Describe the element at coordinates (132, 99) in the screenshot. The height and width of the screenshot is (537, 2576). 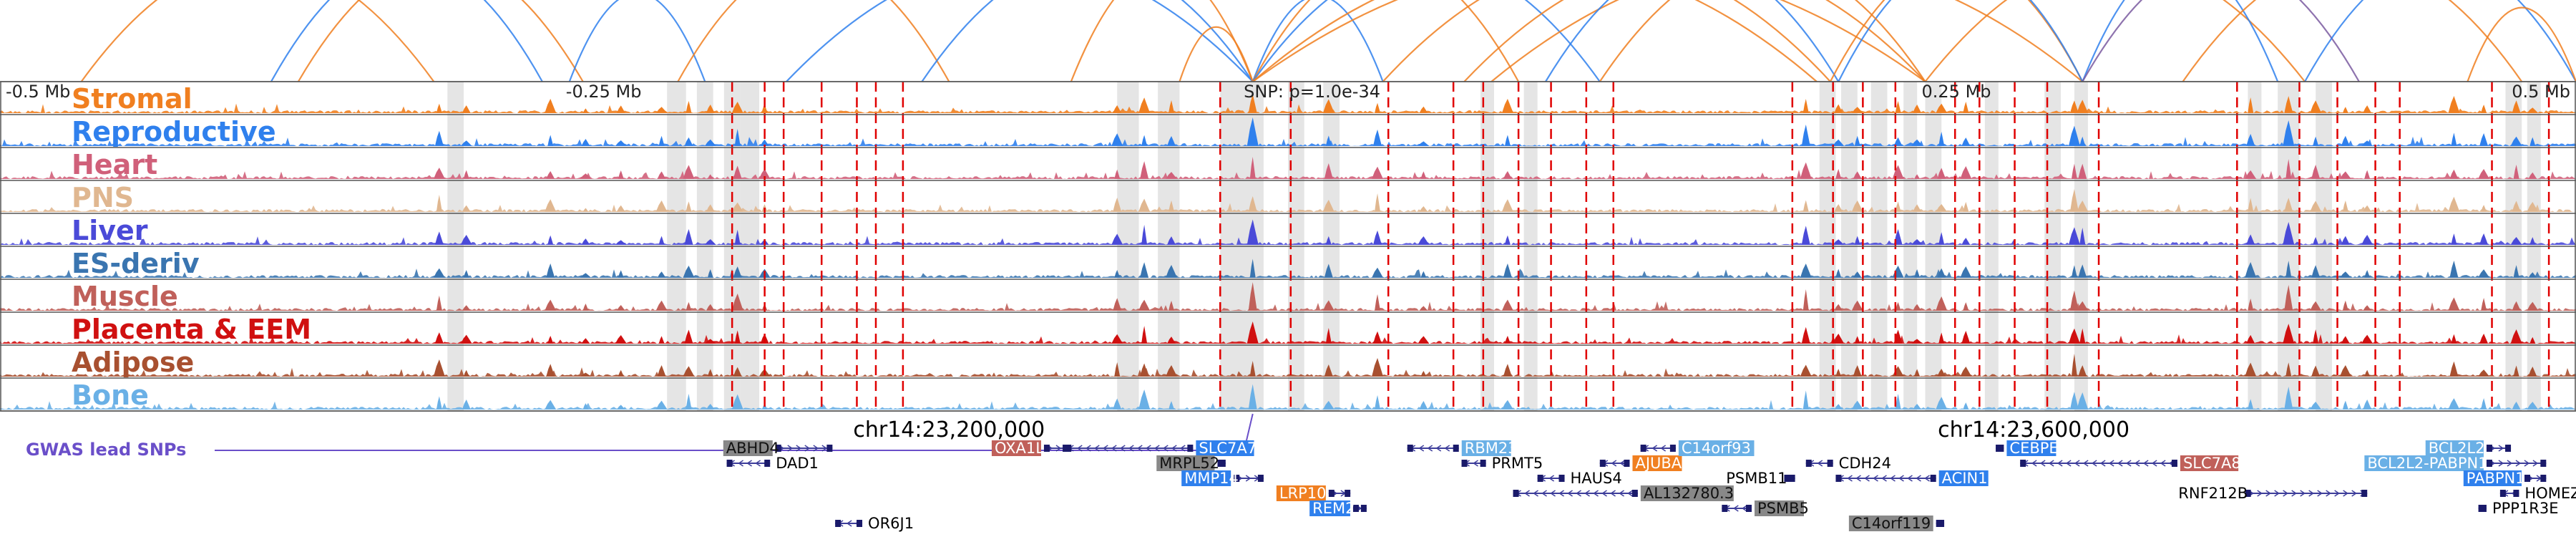
I see `track-label: Stromal` at that location.